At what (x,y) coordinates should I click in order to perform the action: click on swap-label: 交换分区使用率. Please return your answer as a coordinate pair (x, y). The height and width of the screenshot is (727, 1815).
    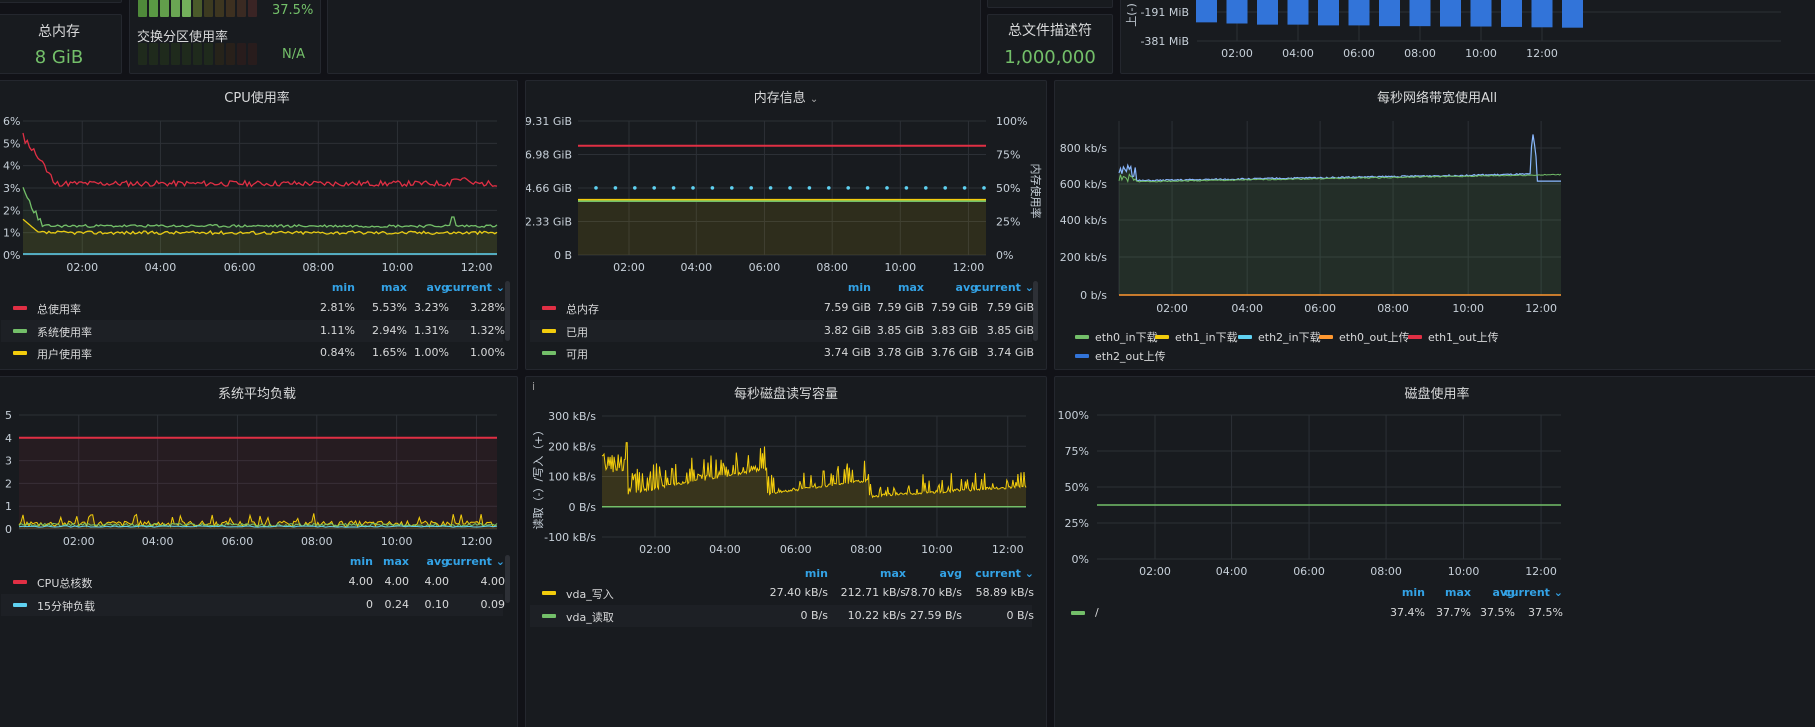
    Looking at the image, I should click on (183, 37).